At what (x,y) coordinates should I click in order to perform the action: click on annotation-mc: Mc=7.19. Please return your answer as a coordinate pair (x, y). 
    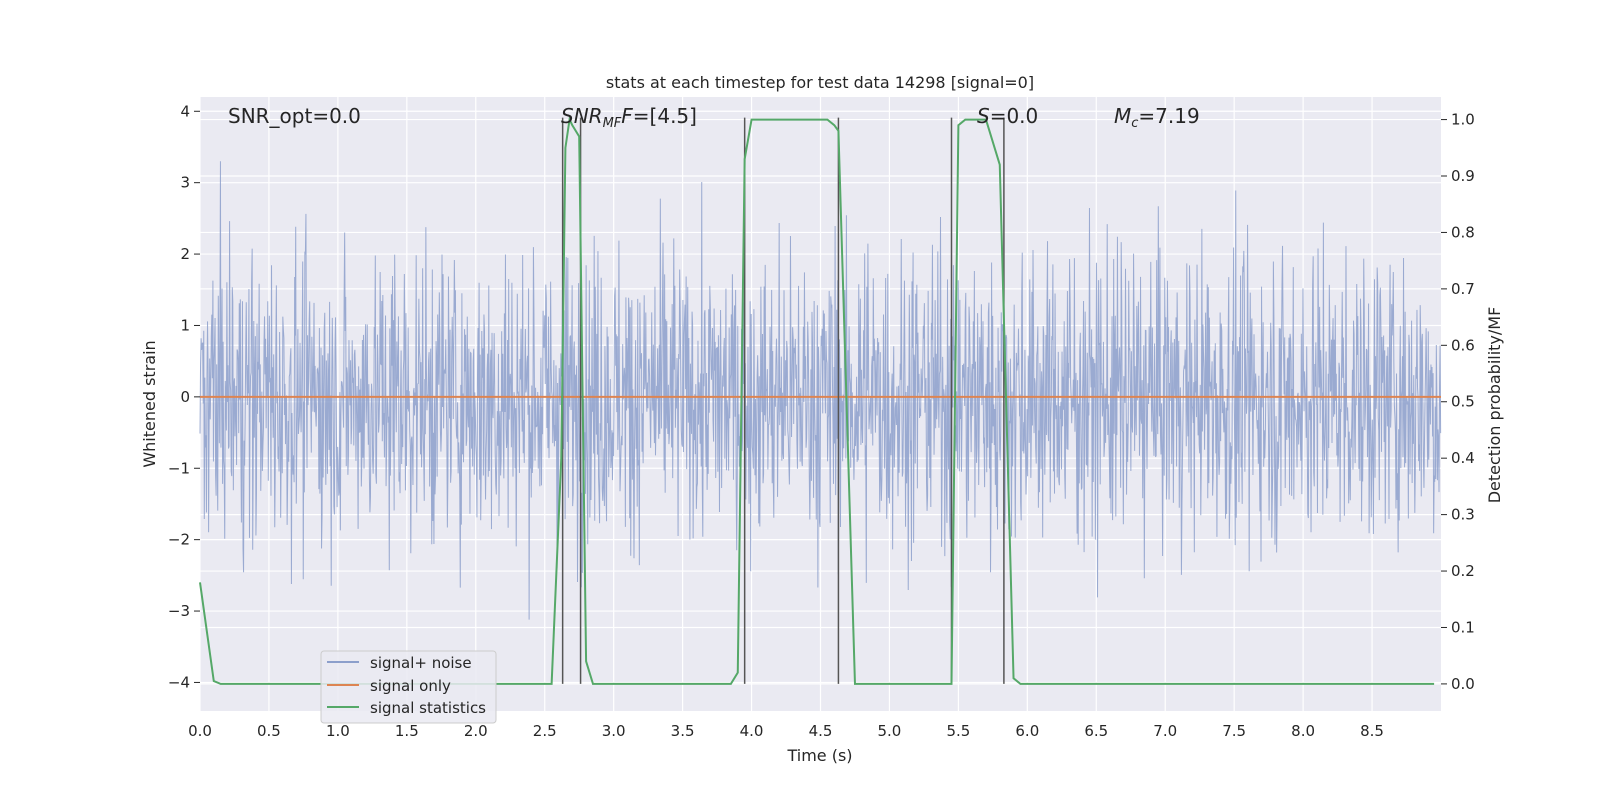
    Looking at the image, I should click on (1157, 117).